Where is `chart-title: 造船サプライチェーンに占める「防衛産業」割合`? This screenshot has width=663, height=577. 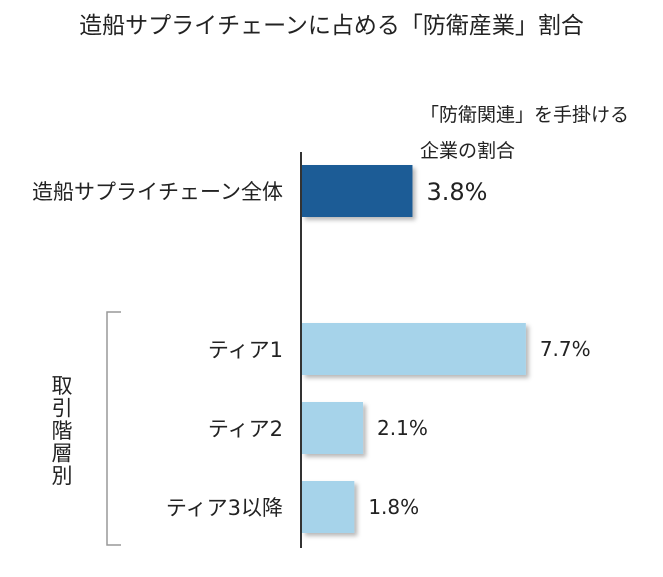 chart-title: 造船サプライチェーンに占める「防衛産業」割合 is located at coordinates (331, 26).